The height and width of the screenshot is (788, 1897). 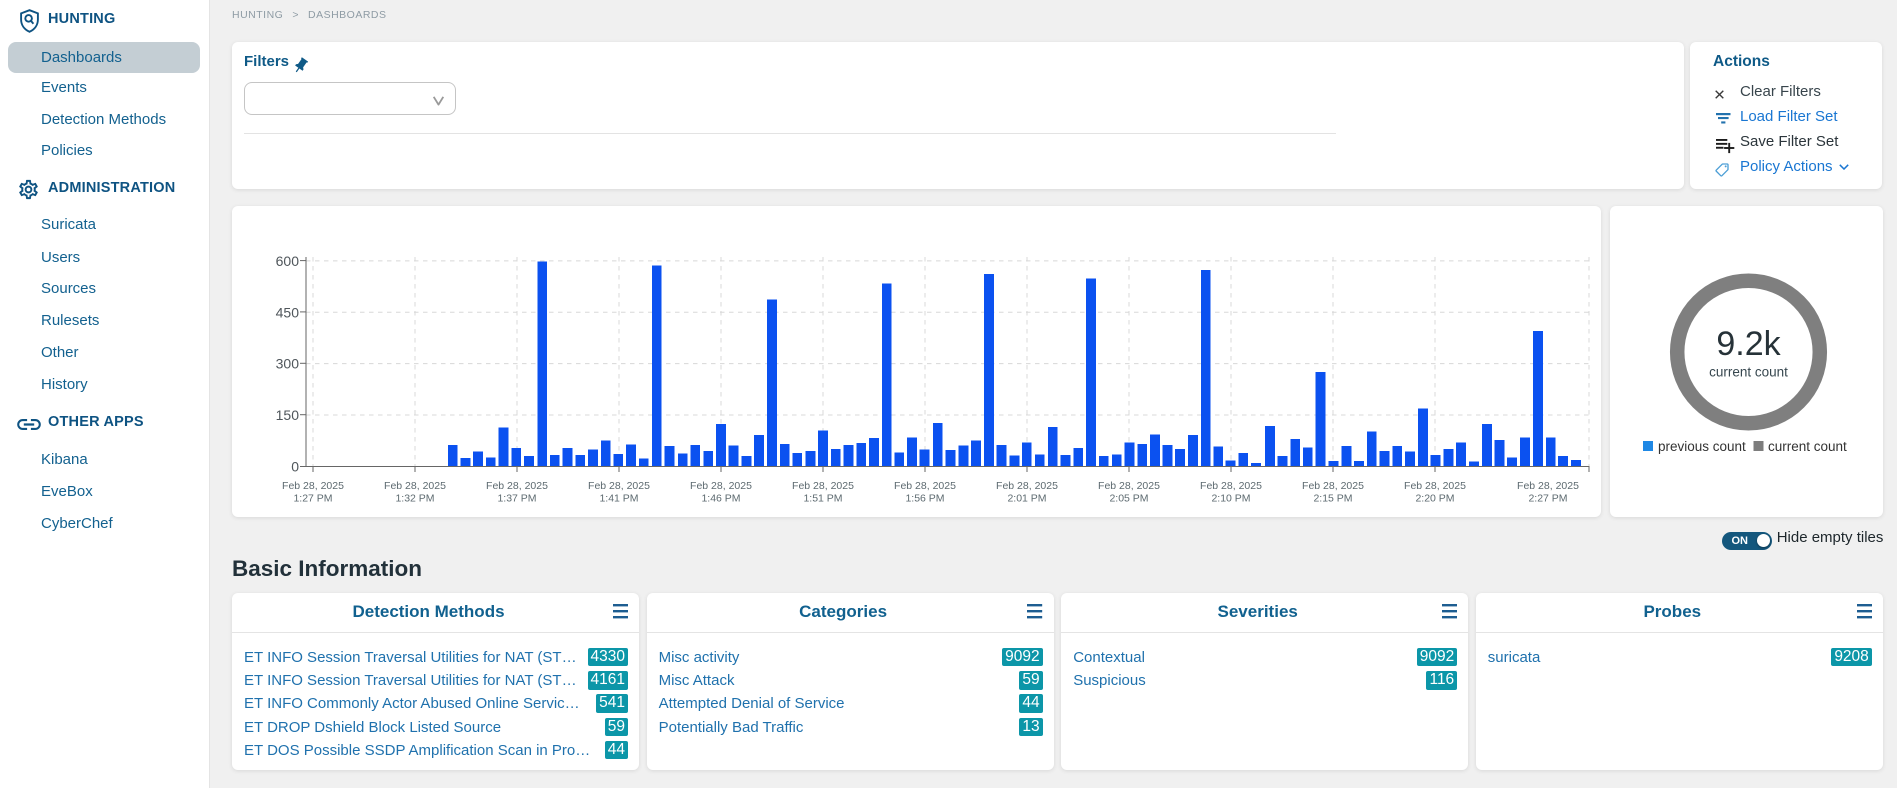 What do you see at coordinates (288, 415) in the screenshot?
I see `svg-text: 150` at bounding box center [288, 415].